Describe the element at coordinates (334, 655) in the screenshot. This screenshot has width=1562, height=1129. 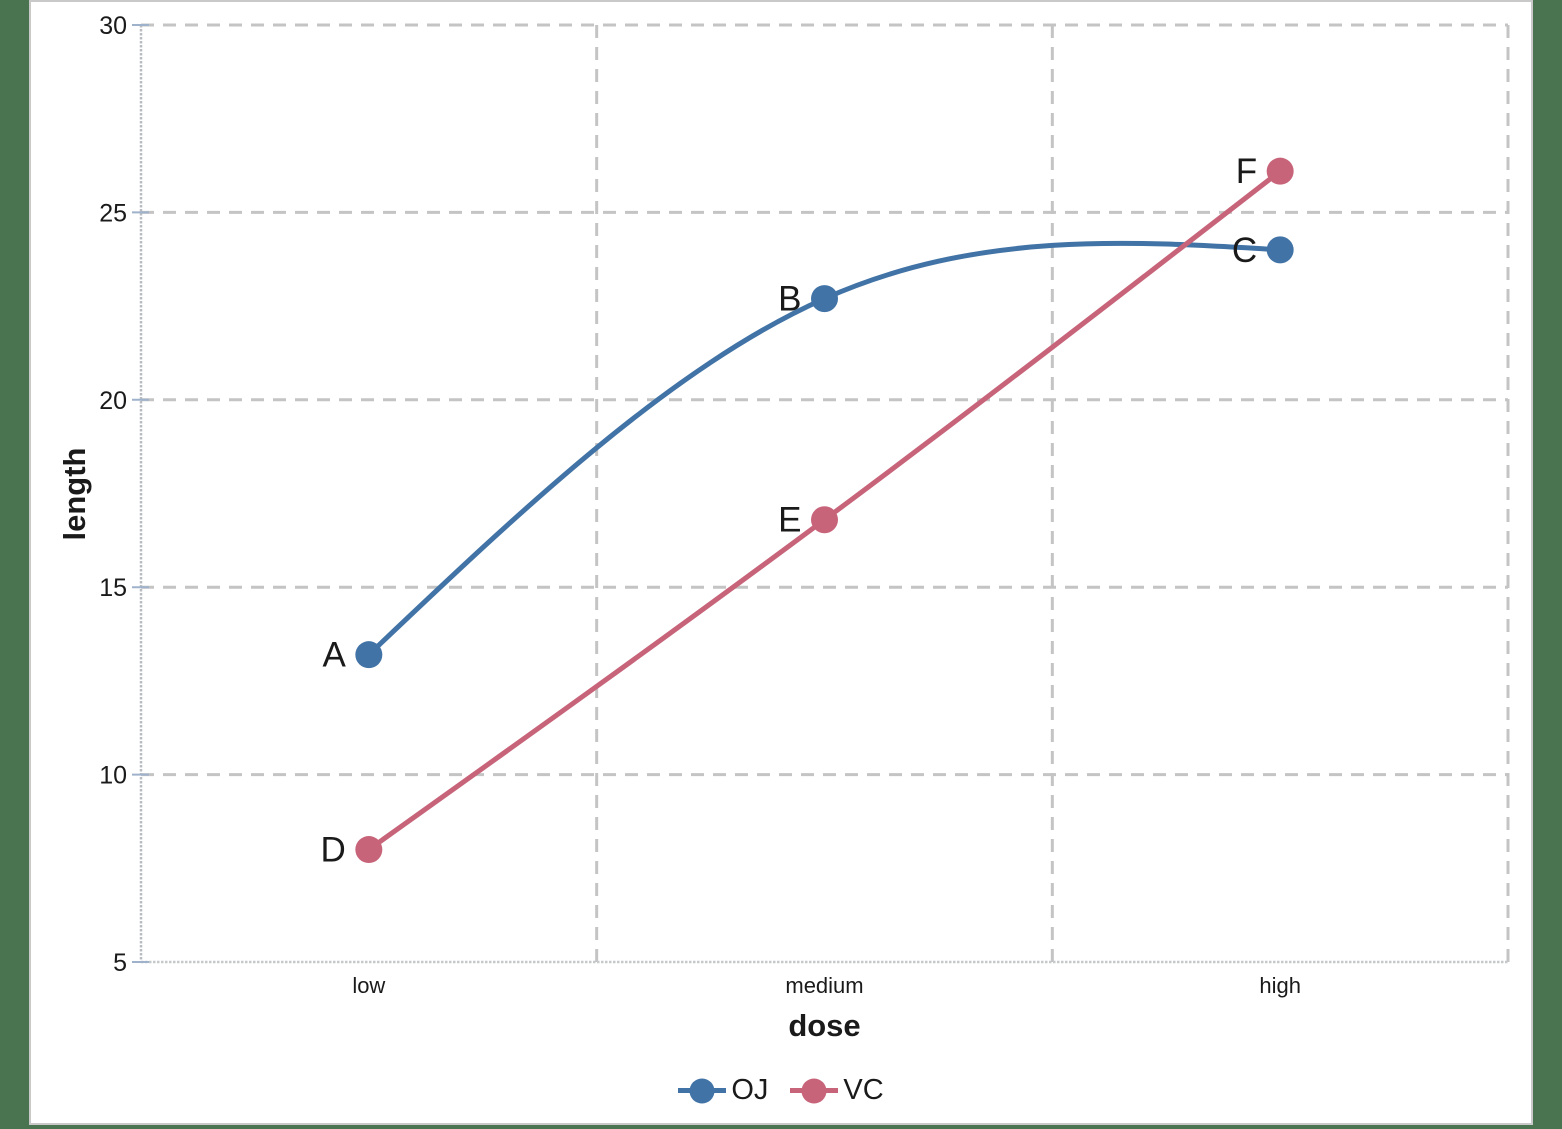
I see `point-label-A: A` at that location.